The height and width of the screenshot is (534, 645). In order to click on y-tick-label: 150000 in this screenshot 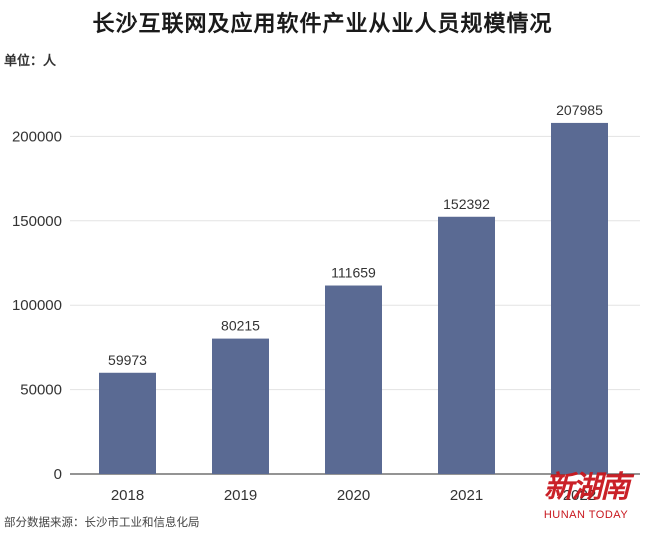, I will do `click(37, 221)`.